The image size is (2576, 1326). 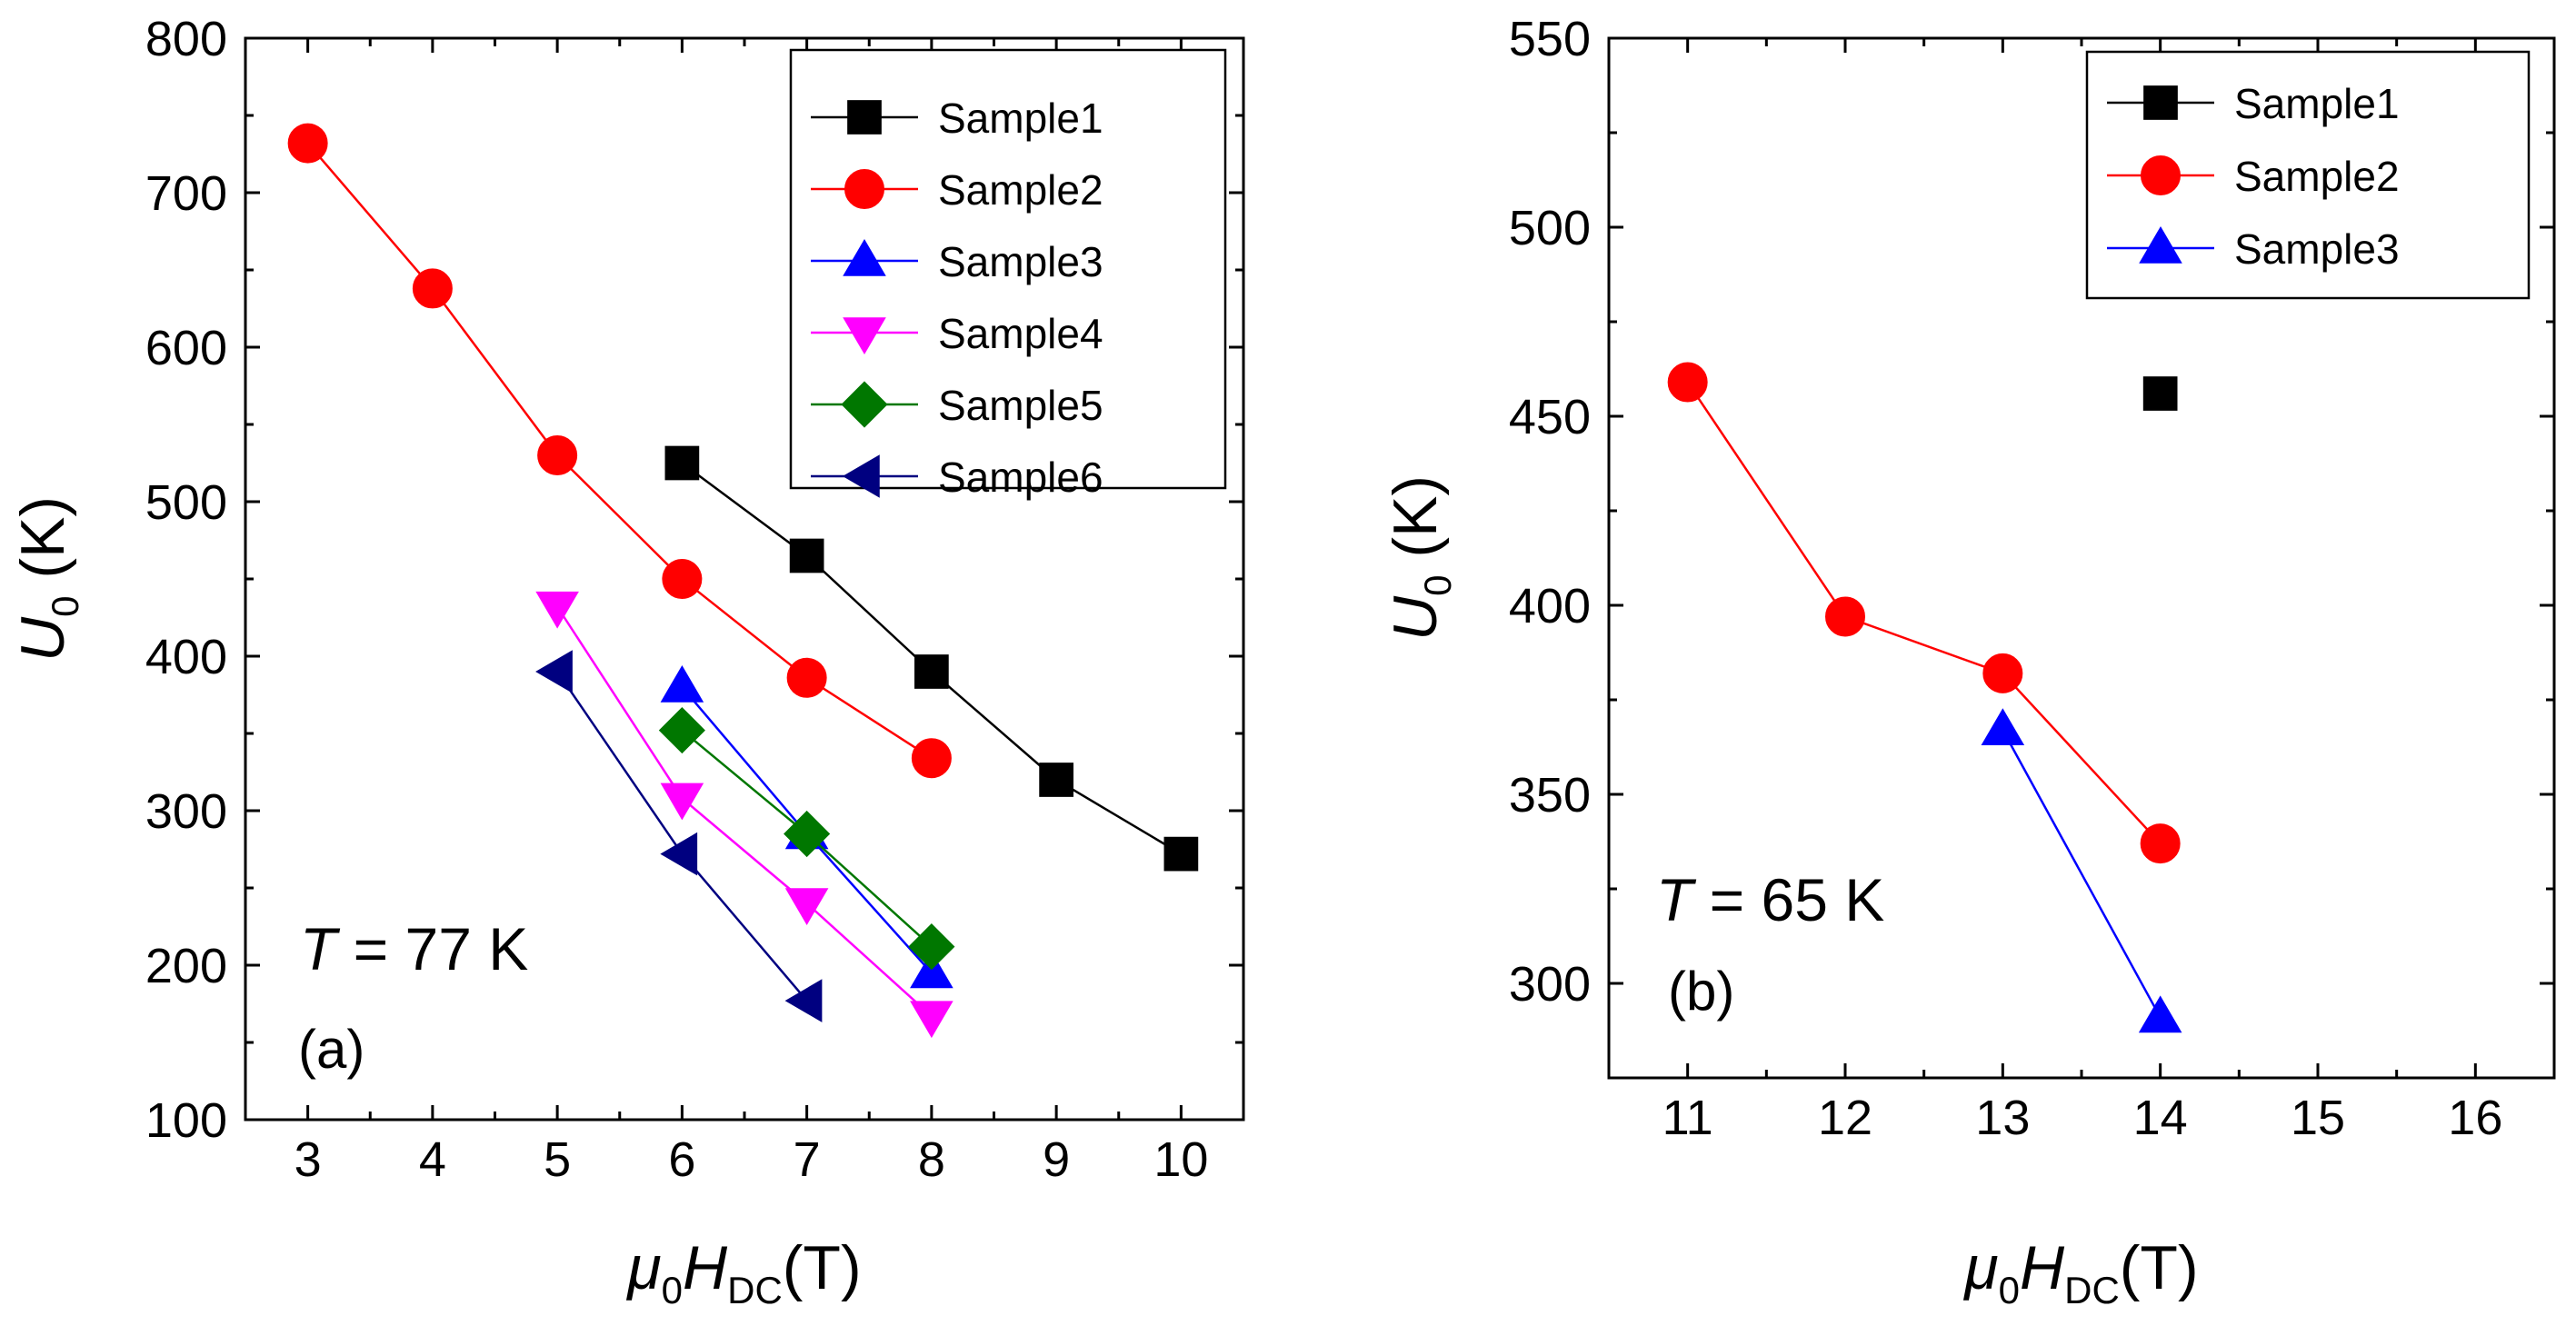 I want to click on legend-label: Sample5, so click(x=1021, y=406).